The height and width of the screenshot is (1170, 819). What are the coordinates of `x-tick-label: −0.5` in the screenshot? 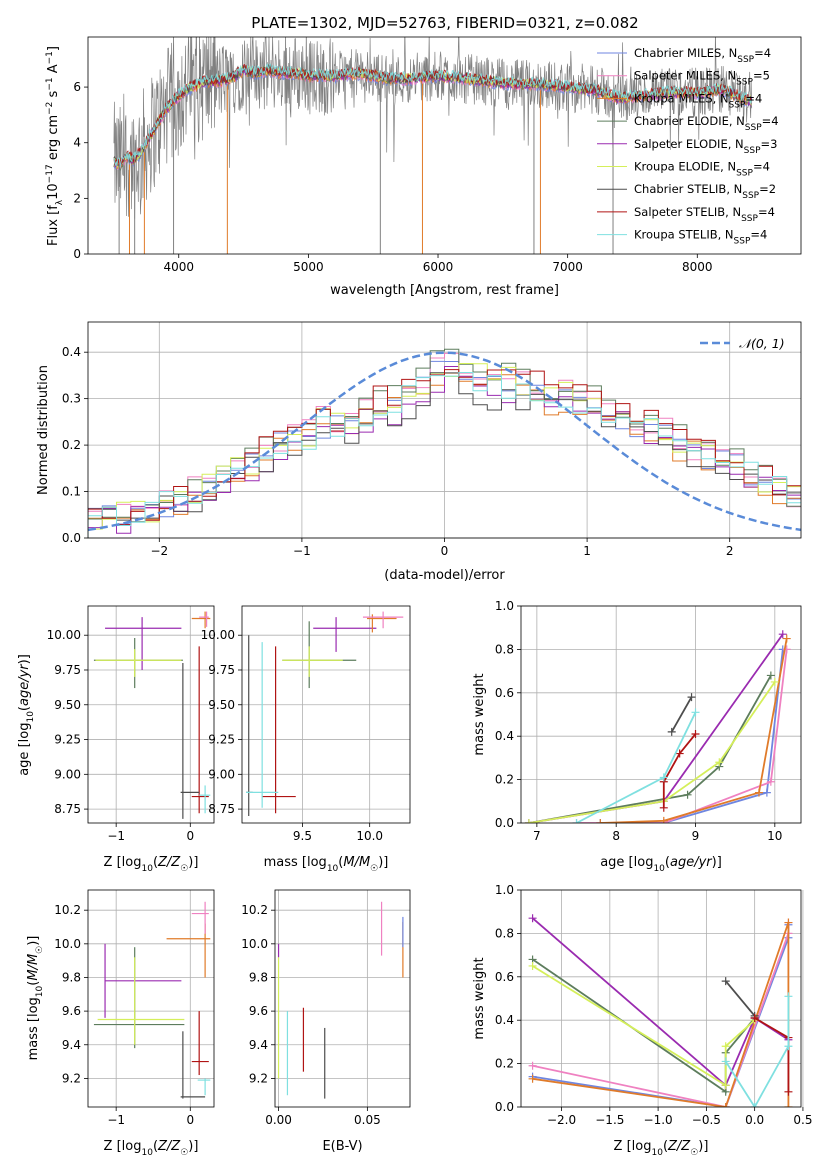 It's located at (706, 1120).